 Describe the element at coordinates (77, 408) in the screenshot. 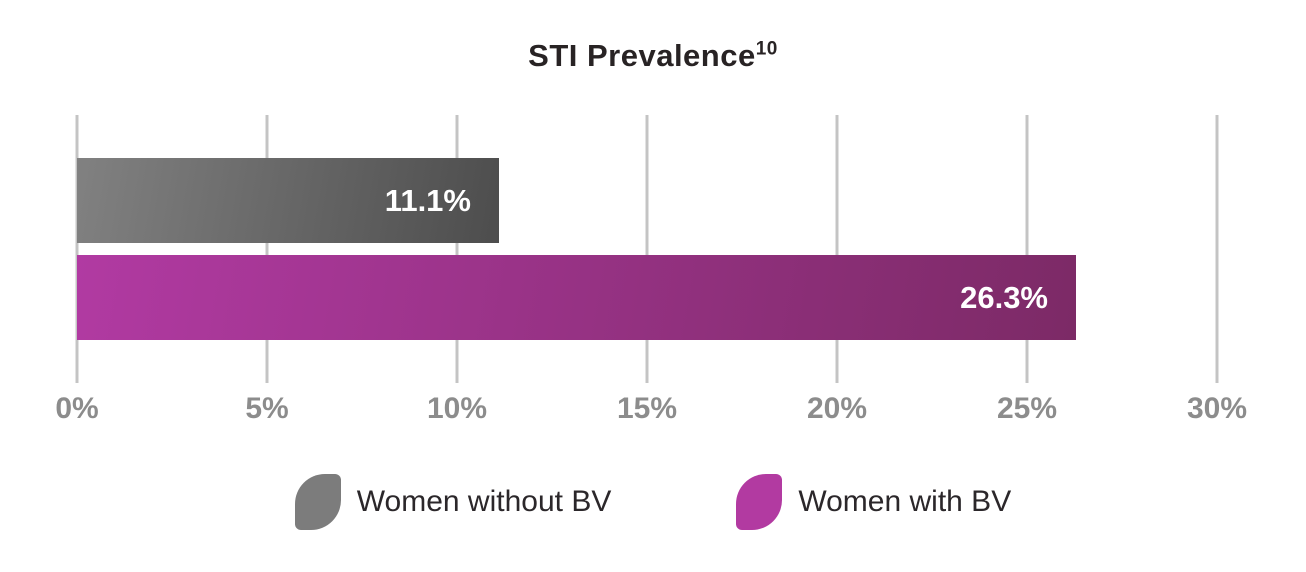

I see `x-tick-label: 0%` at that location.